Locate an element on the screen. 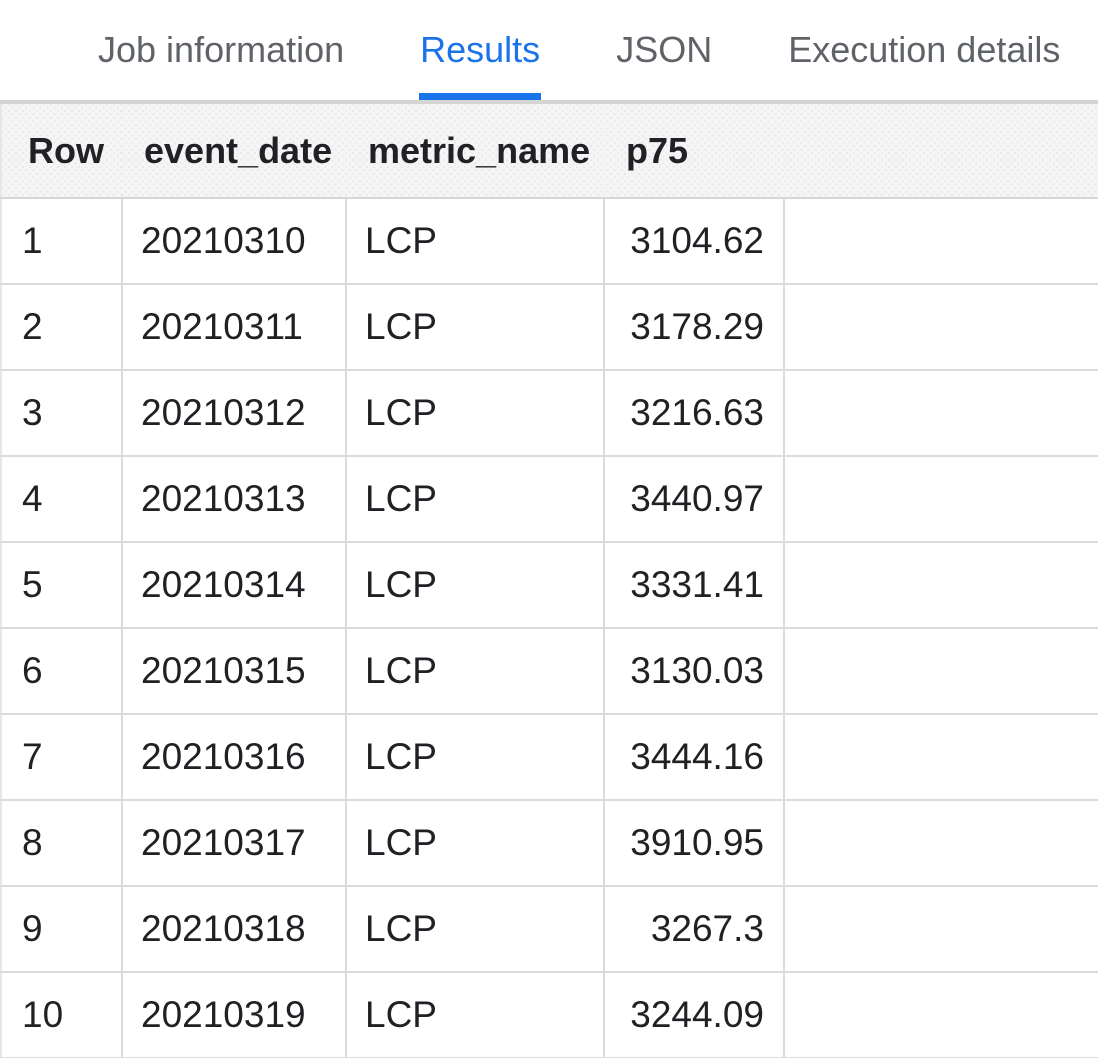 The height and width of the screenshot is (1058, 1098). cell-event-date: 20210311 is located at coordinates (234, 327).